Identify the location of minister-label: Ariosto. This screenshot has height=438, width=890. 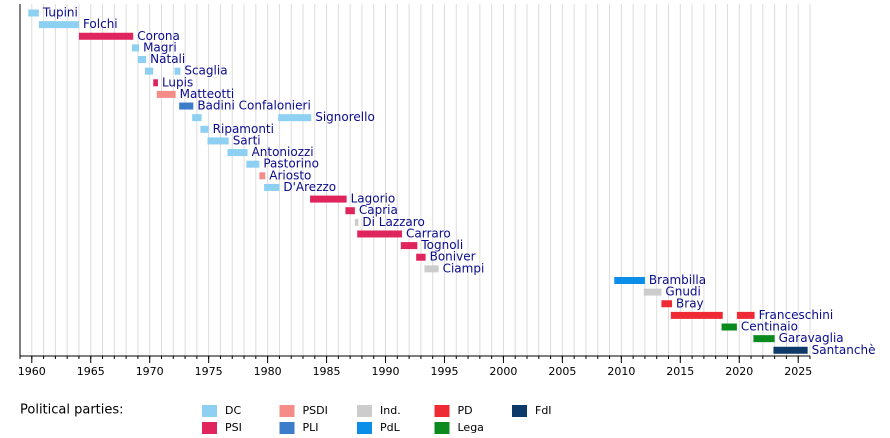
(290, 175).